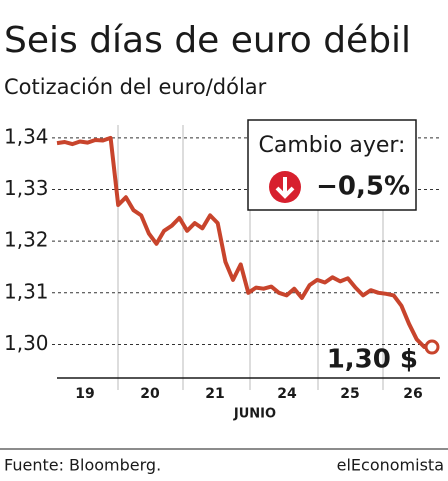  What do you see at coordinates (26, 291) in the screenshot?
I see `y-tick-label: 1,31` at bounding box center [26, 291].